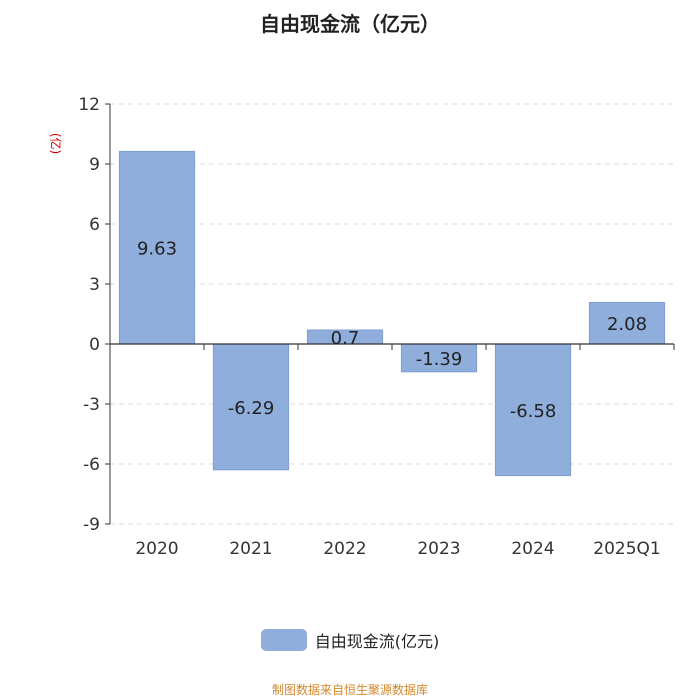 This screenshot has height=700, width=700. I want to click on data-label: 9.63, so click(157, 249).